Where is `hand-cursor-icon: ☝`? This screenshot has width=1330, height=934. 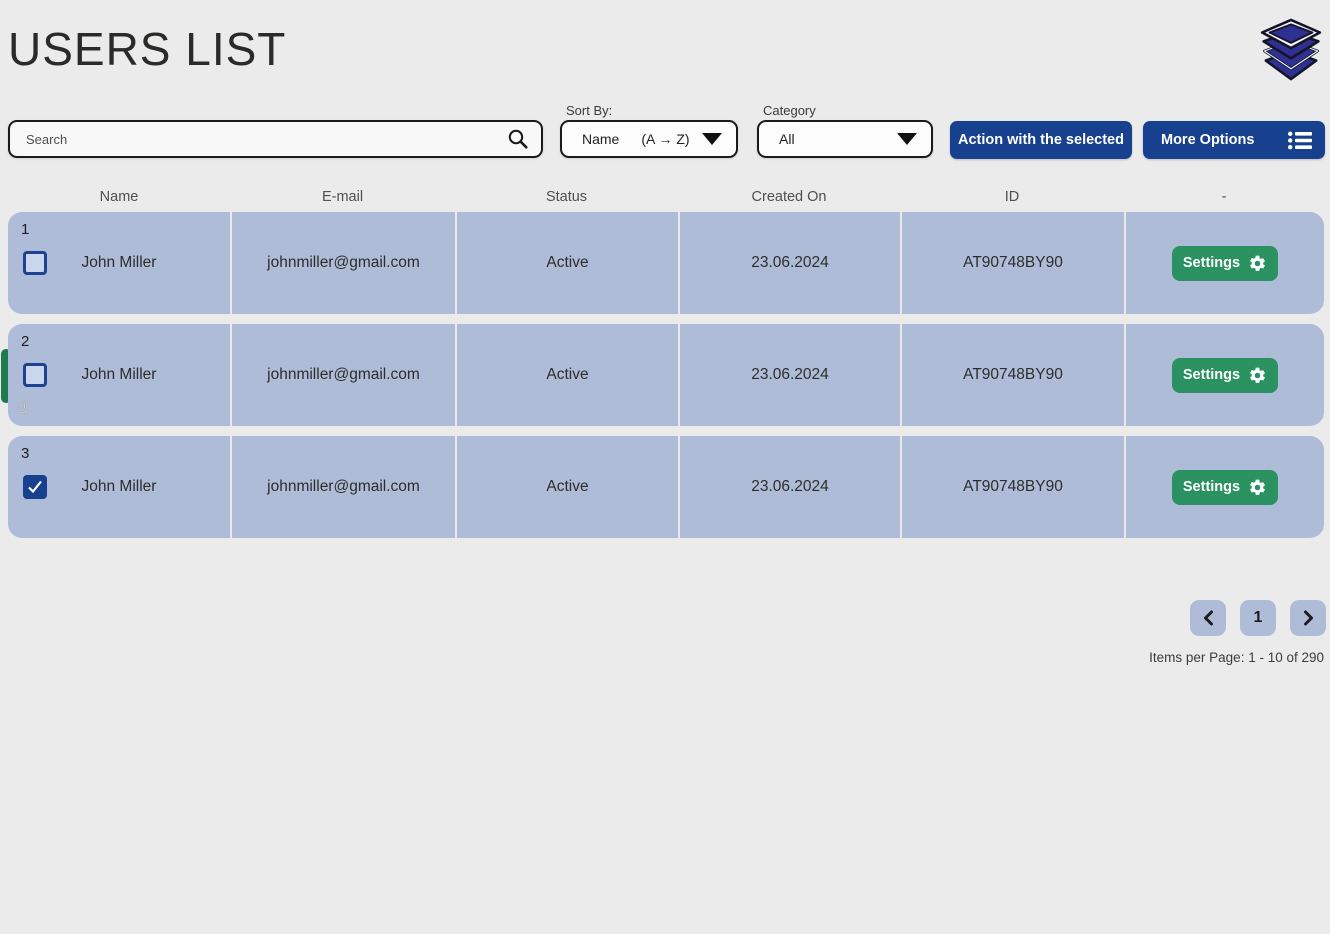
hand-cursor-icon: ☝ is located at coordinates (23, 408).